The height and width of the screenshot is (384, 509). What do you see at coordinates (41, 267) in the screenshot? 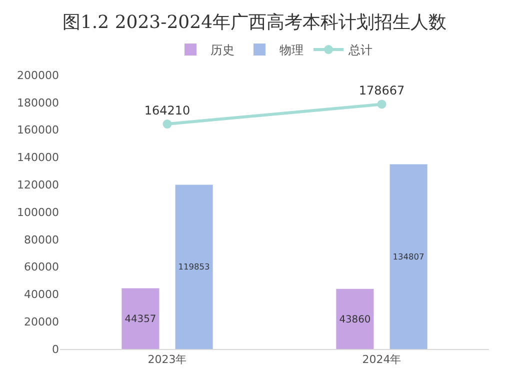
I see `y-tick-label: 60000` at bounding box center [41, 267].